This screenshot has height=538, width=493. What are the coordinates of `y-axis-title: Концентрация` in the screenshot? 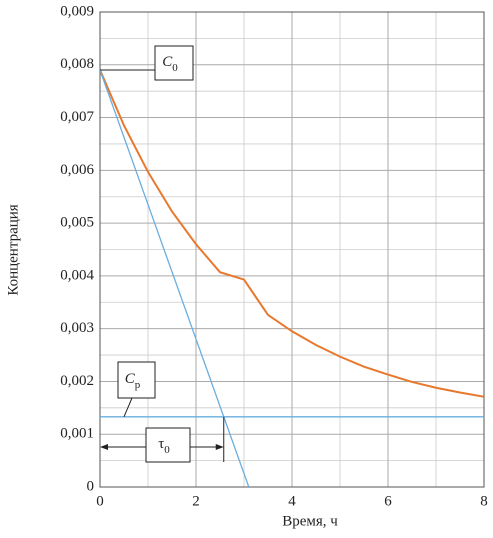 It's located at (13, 249).